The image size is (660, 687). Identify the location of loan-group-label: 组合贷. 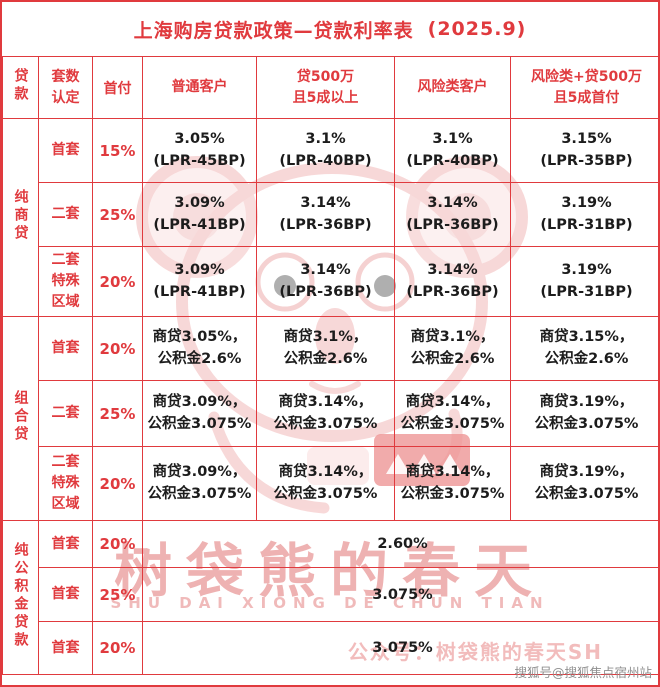
(20, 418).